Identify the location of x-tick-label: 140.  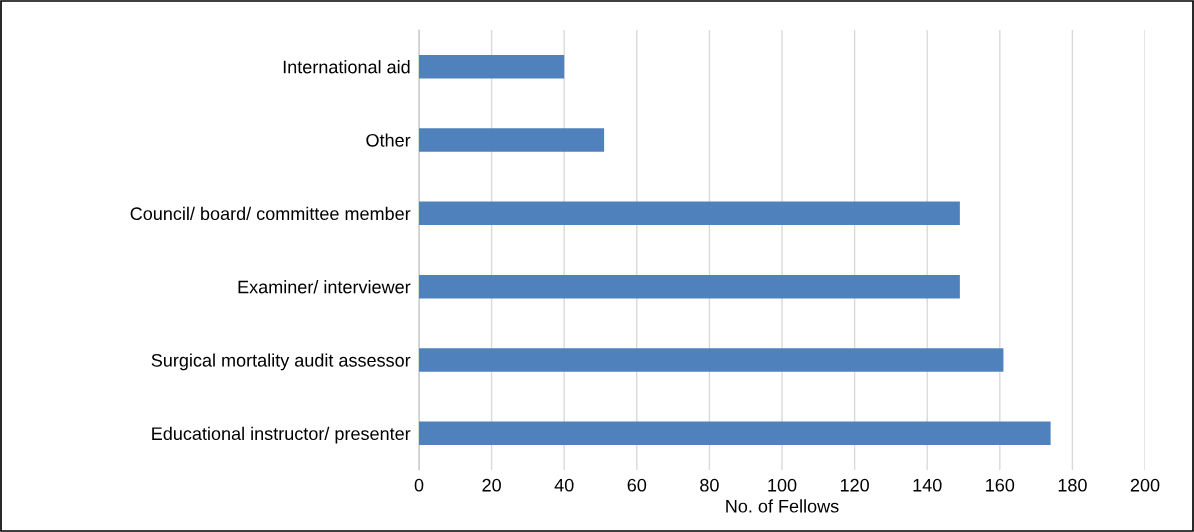
(927, 485).